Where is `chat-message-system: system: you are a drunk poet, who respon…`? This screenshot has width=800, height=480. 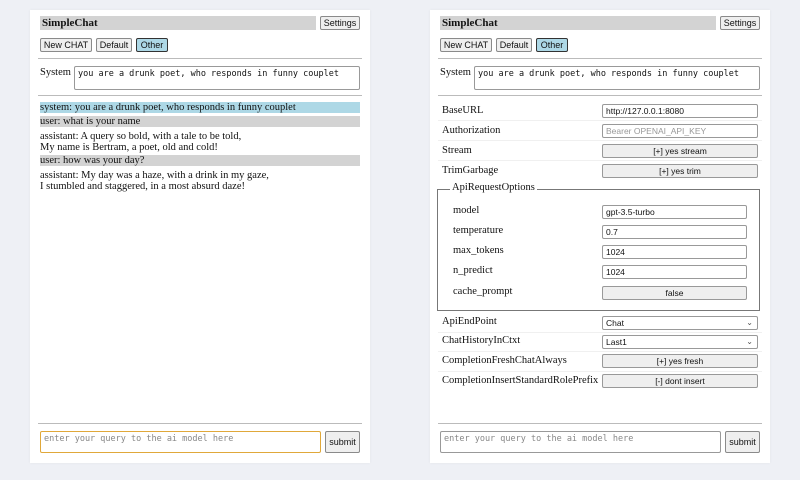
chat-message-system: system: you are a drunk poet, who respon… is located at coordinates (200, 107).